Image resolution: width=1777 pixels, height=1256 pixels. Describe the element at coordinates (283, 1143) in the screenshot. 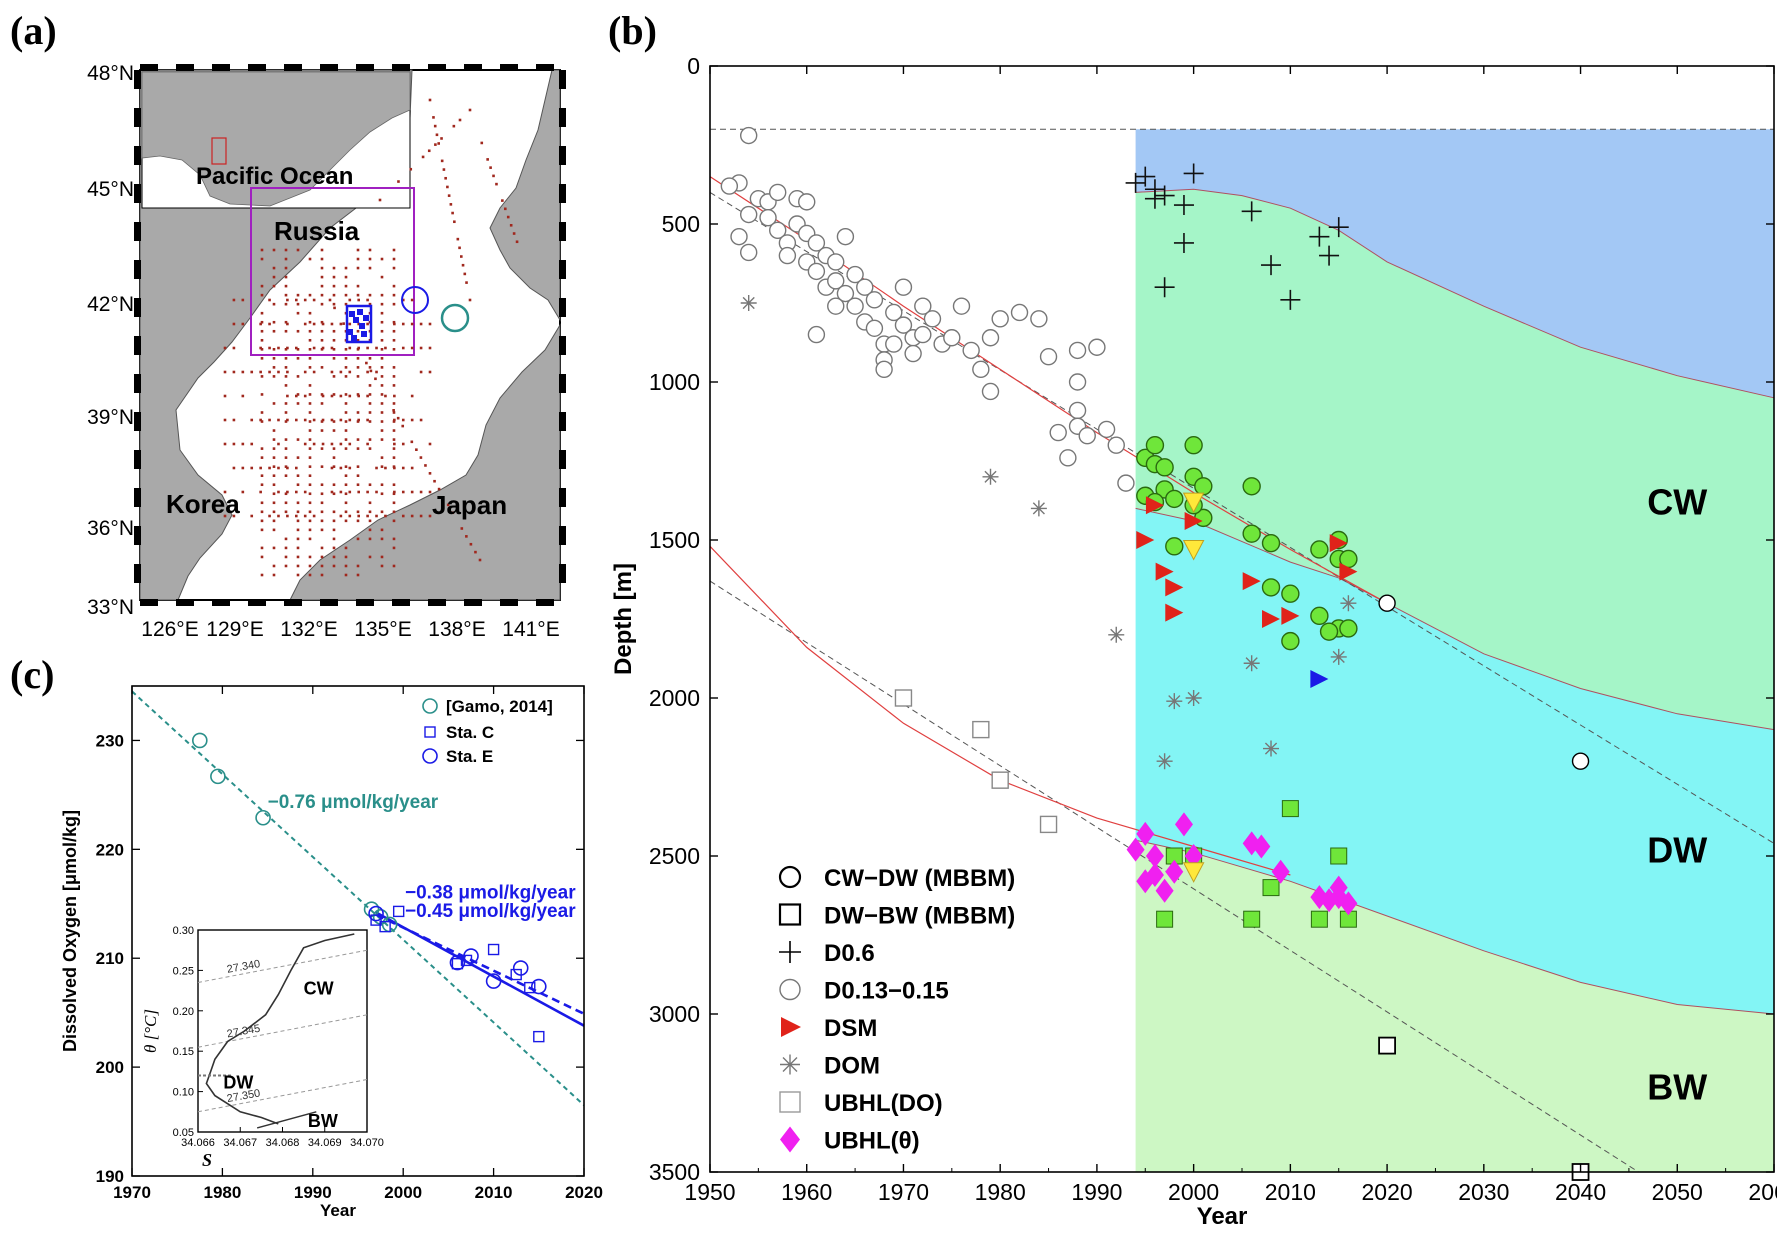

I see `inset-x-tick-label: 34.068` at that location.